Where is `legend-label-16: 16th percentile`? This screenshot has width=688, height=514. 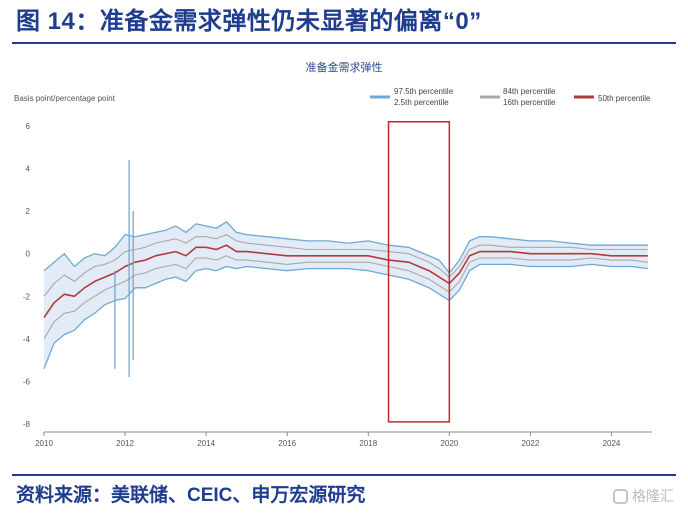 legend-label-16: 16th percentile is located at coordinates (529, 102).